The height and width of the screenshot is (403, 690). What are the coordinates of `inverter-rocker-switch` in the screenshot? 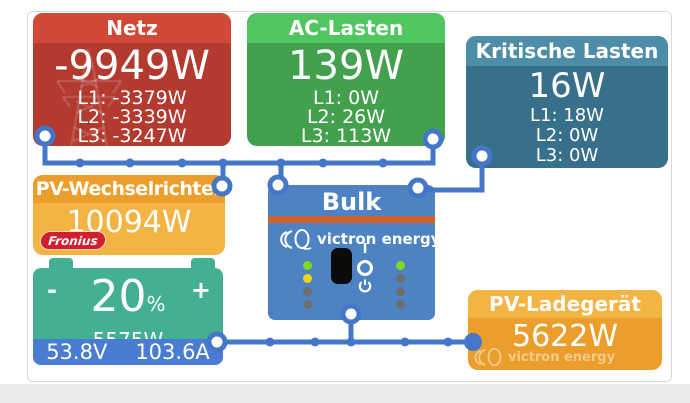 It's located at (341, 266).